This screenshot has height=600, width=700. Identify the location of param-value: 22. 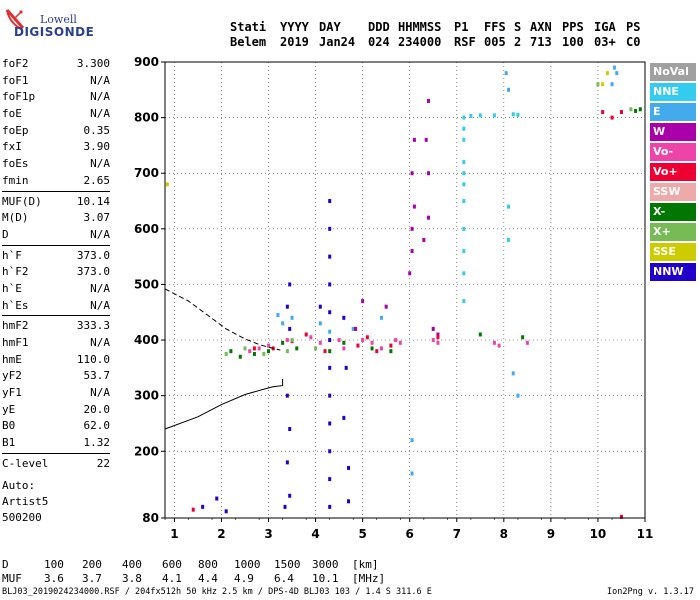
(103, 463).